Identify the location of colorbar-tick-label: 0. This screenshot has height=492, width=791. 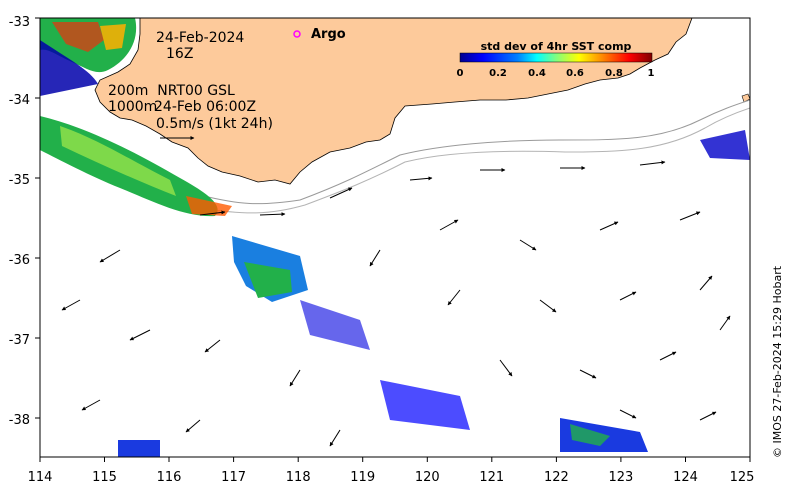
(460, 73).